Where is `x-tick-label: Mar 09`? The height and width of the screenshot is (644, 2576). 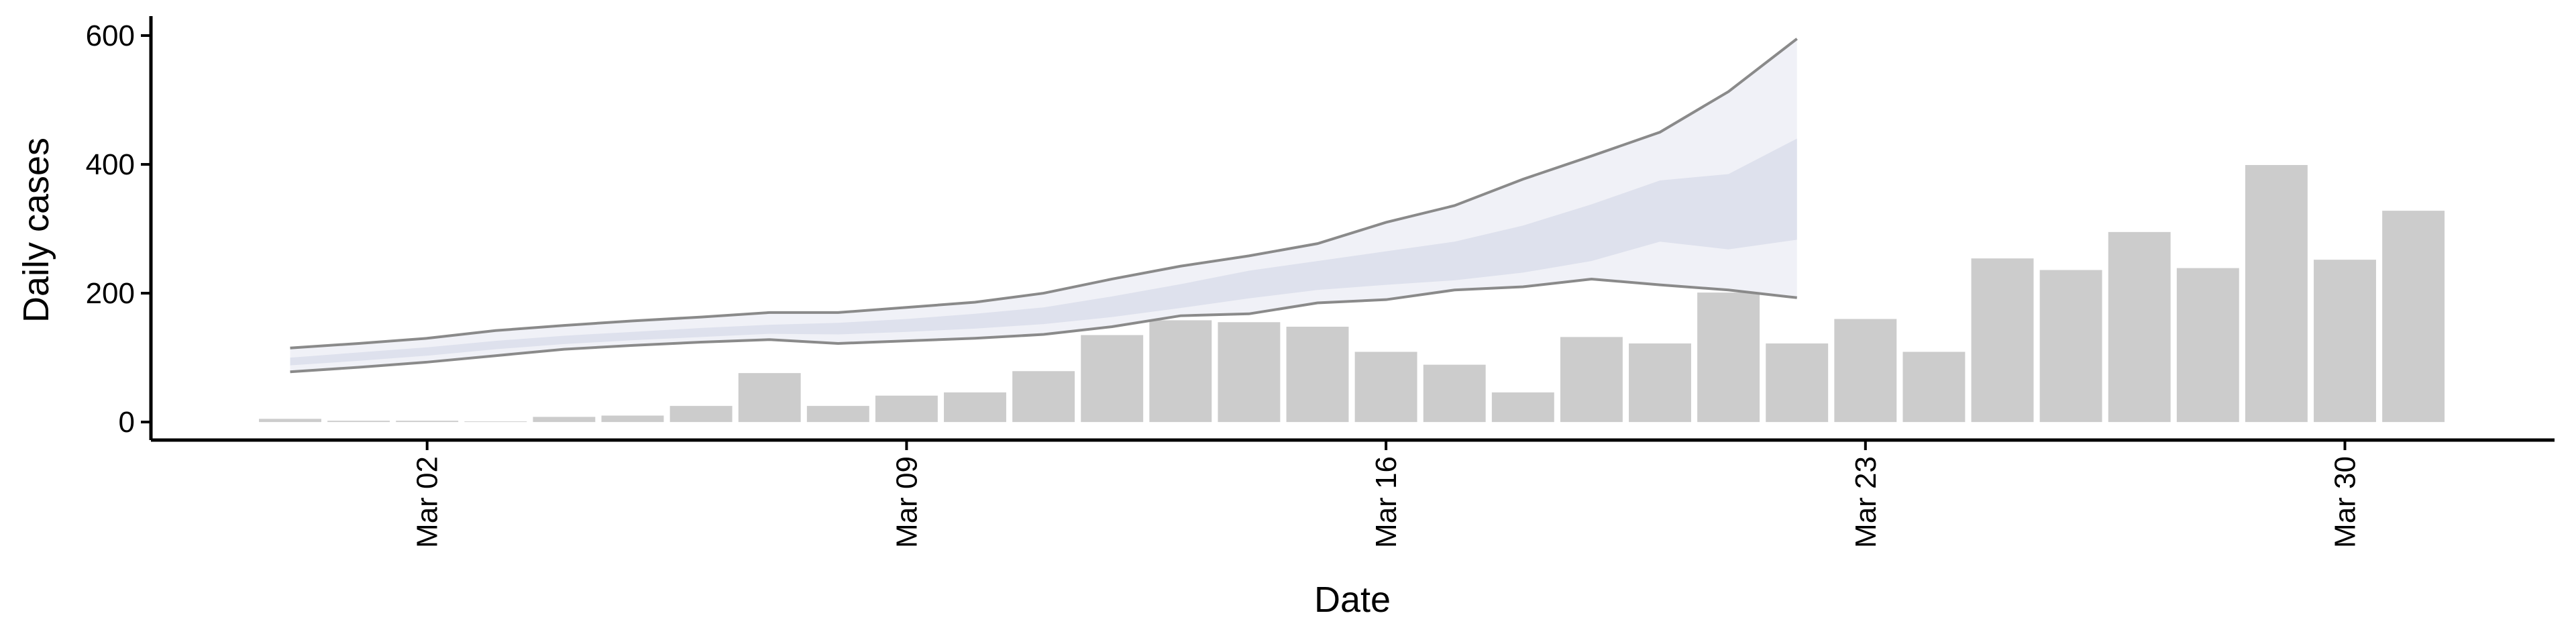
x-tick-label: Mar 09 is located at coordinates (906, 502).